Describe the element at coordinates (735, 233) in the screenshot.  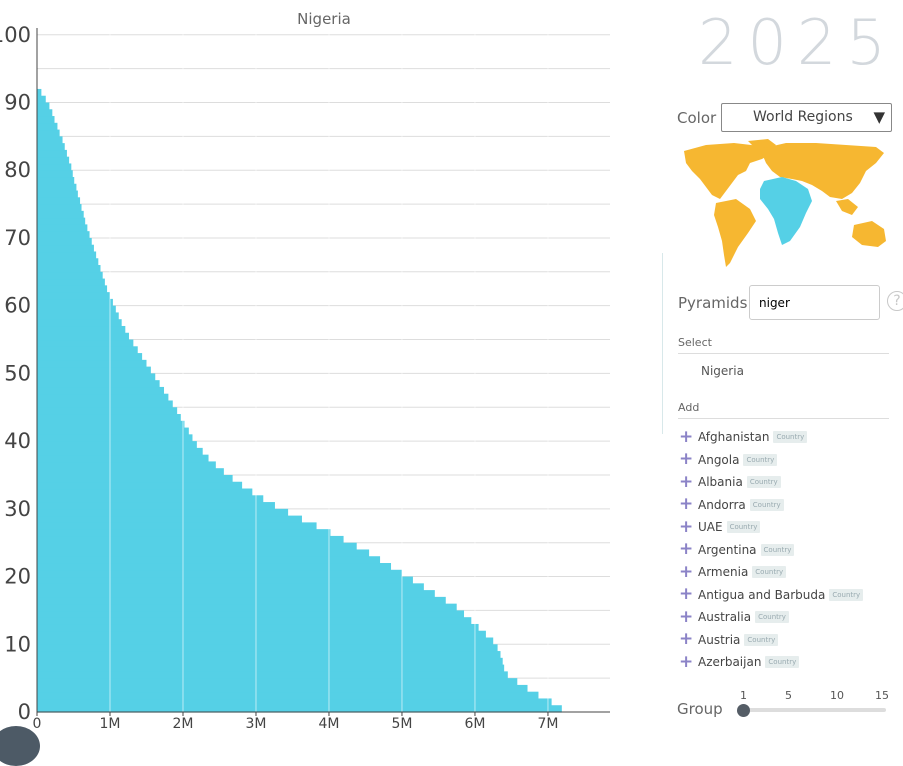
I see `south-america-region` at that location.